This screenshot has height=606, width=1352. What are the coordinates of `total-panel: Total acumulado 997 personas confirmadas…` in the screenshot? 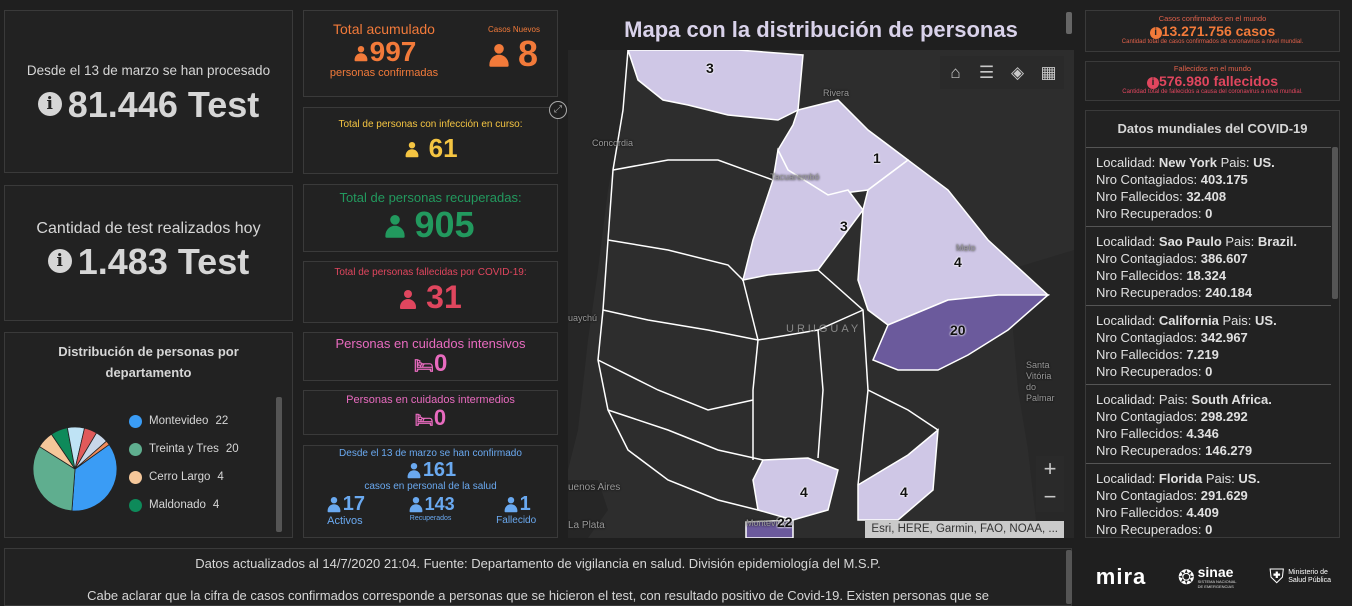 It's located at (430, 53).